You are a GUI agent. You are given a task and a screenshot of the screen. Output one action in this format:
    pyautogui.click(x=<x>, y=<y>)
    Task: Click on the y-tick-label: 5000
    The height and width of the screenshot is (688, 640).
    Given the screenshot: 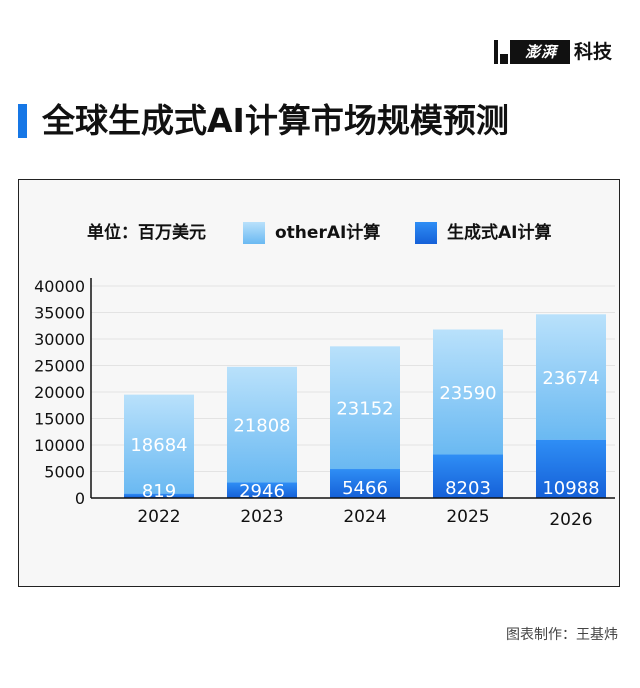 What is the action you would take?
    pyautogui.click(x=64, y=472)
    